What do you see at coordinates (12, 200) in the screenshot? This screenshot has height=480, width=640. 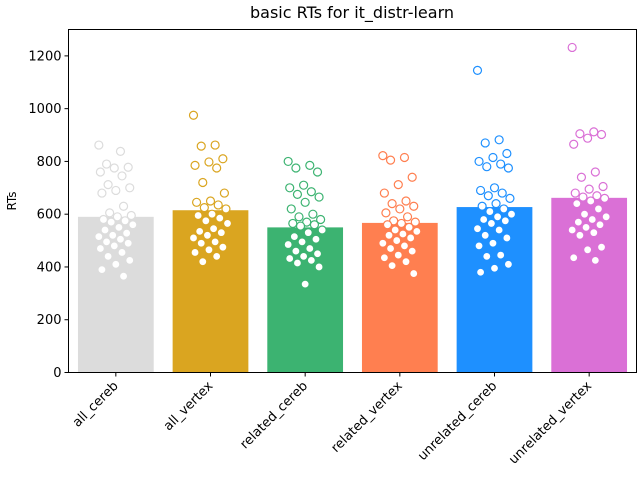 I see `y-axis-label: RTs` at bounding box center [12, 200].